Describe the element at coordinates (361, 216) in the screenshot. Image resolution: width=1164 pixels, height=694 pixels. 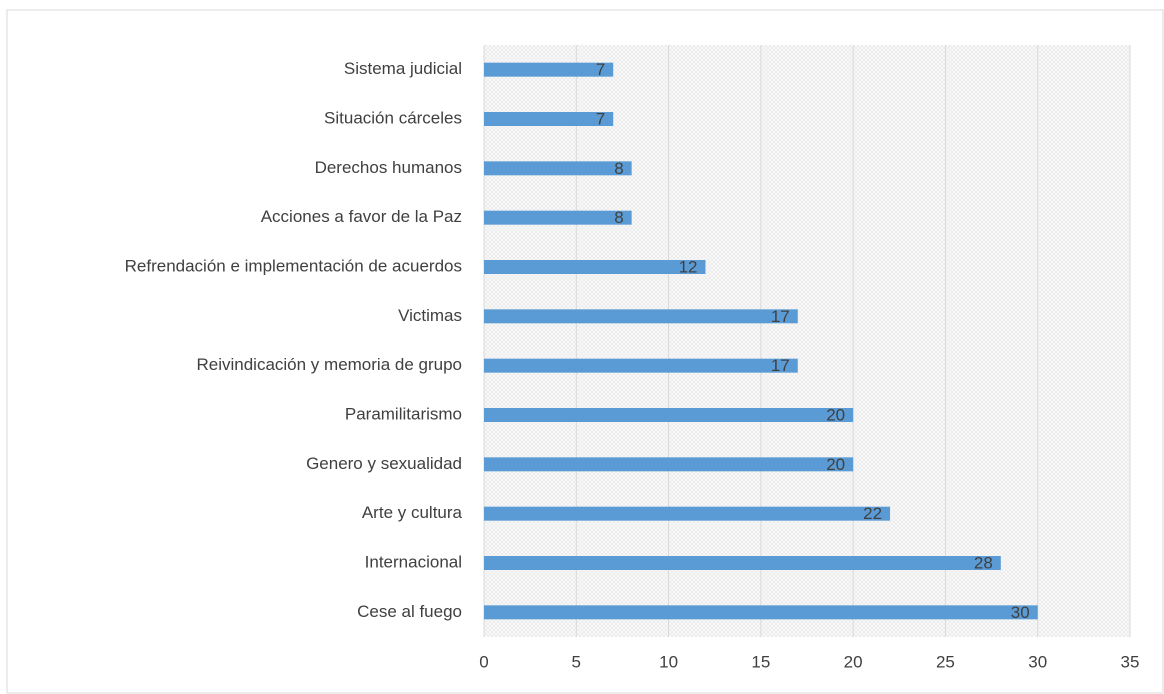
I see `y-tick-label: Acciones a favor de la Paz` at that location.